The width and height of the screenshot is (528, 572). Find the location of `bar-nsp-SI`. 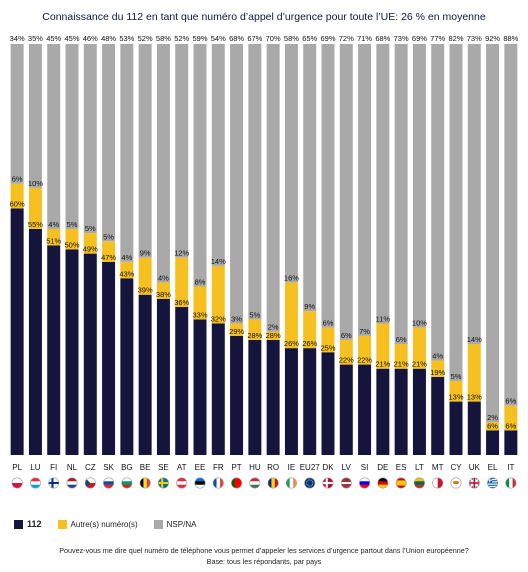

bar-nsp-SI is located at coordinates (365, 190).